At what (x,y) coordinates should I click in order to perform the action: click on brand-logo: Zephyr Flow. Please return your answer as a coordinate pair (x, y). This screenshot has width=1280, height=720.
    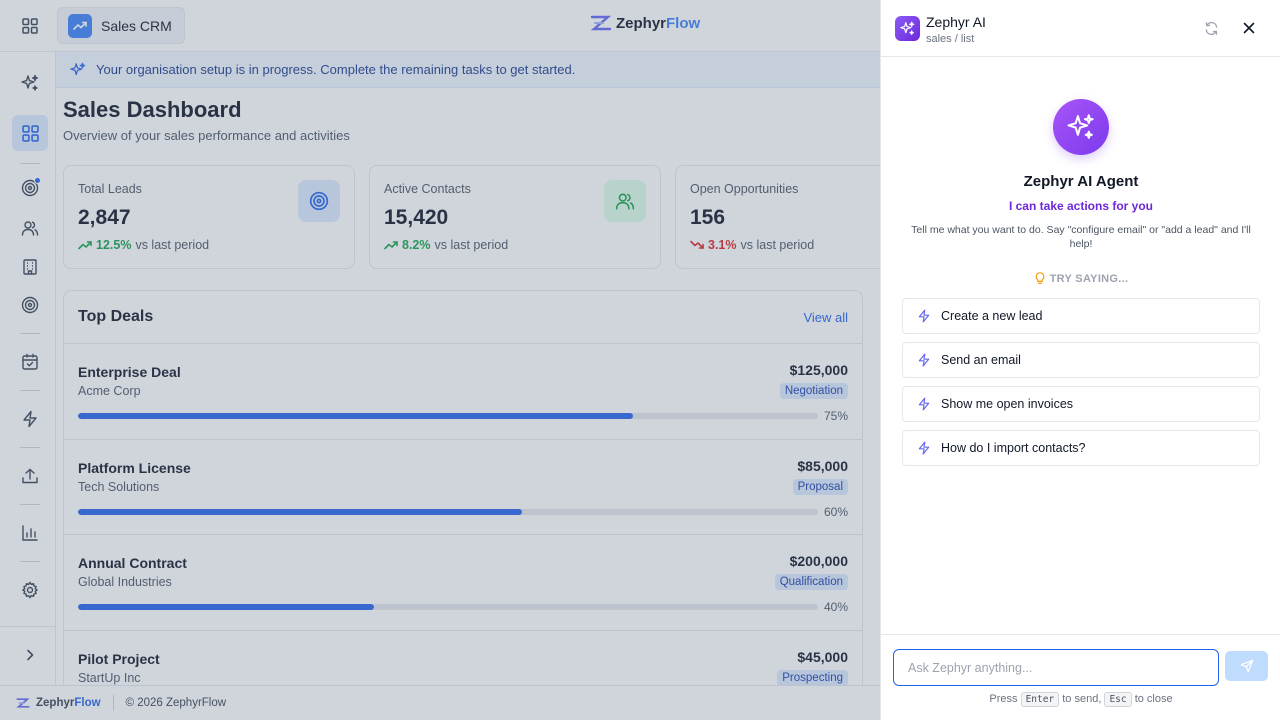
    Looking at the image, I should click on (645, 23).